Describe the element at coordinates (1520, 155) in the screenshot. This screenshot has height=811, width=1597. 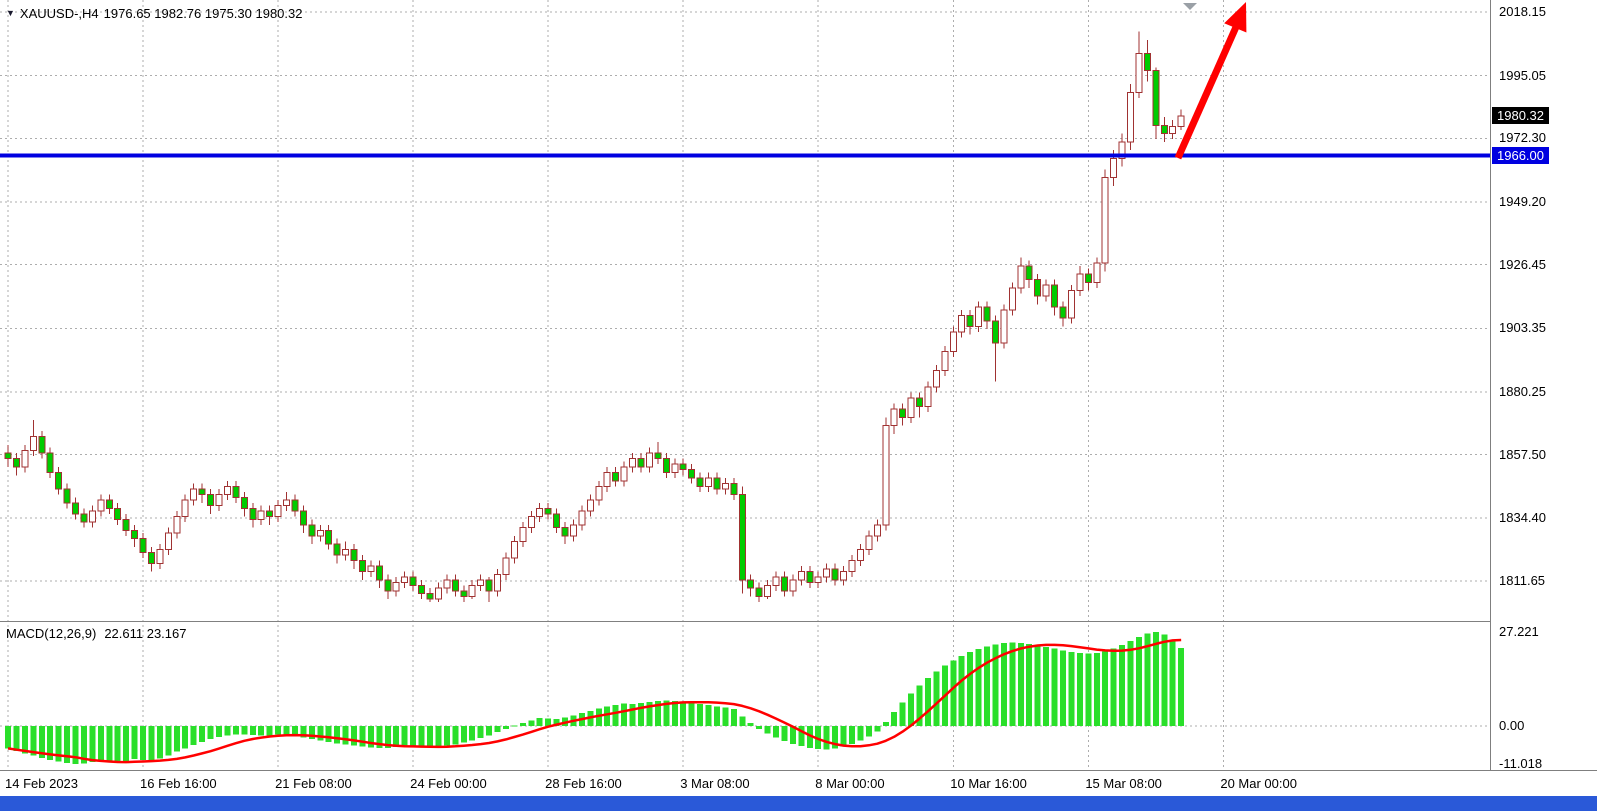
I see `hline-price-badge: 1966.00` at that location.